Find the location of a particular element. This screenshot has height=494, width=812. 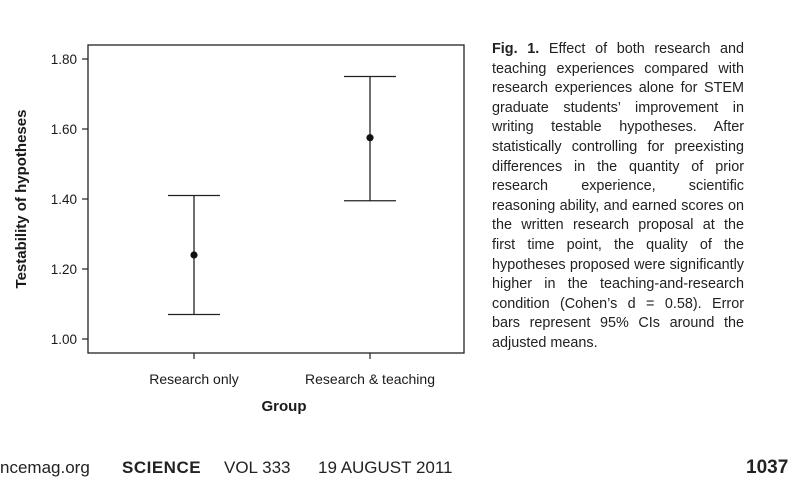

footer-journal: SCIENCE is located at coordinates (162, 467).